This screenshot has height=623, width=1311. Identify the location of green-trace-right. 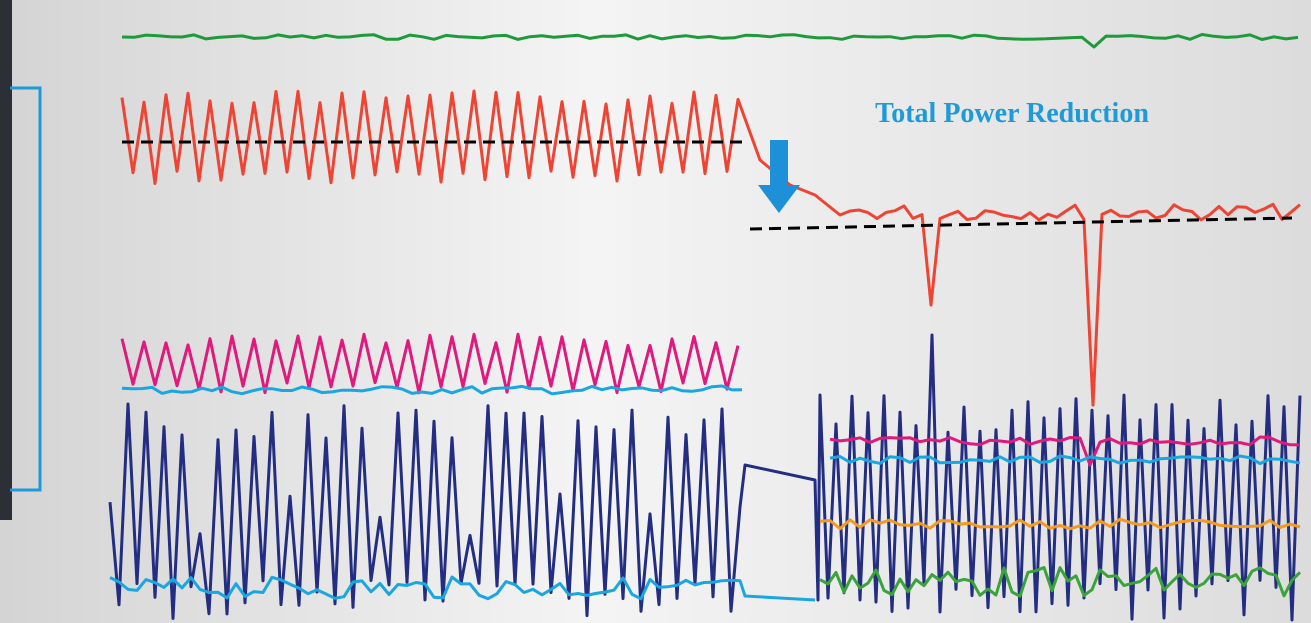
(1060, 582).